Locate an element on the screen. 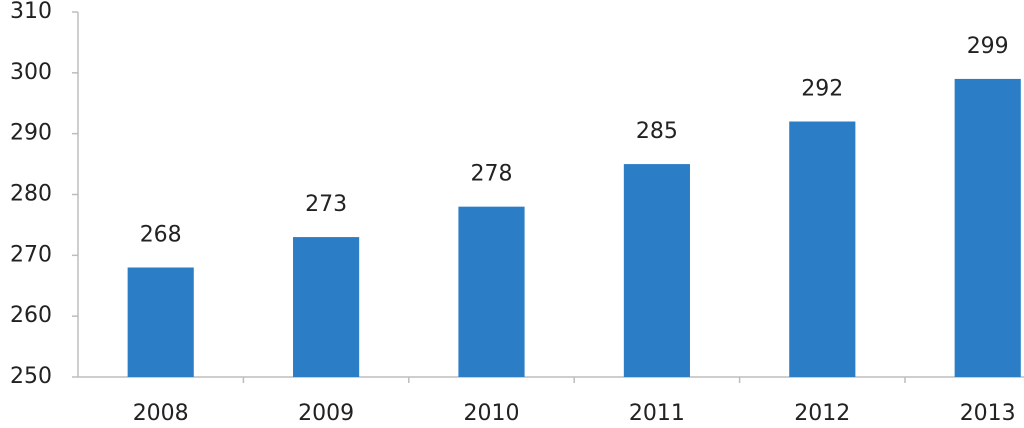 The image size is (1024, 428). y-tick-label: 290 is located at coordinates (31, 133).